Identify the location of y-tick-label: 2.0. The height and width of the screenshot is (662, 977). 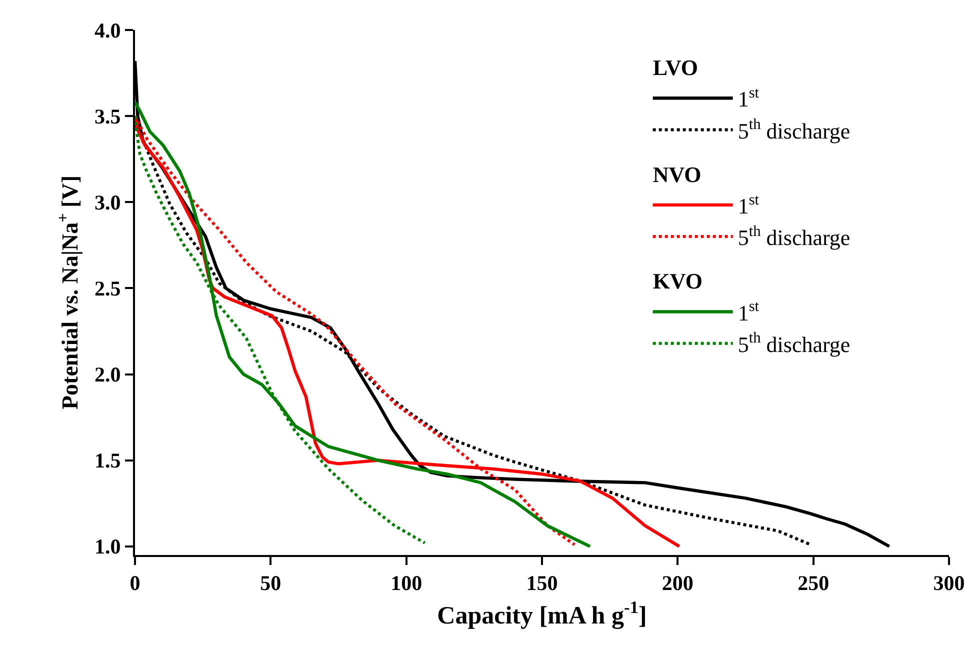
(107, 374).